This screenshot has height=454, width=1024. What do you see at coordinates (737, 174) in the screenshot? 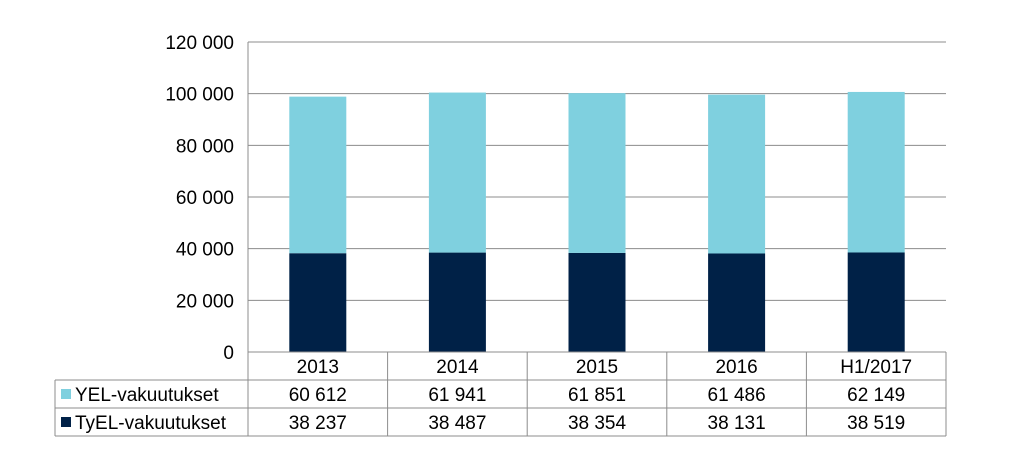
I see `bar-yel-vakuutukset-2016` at bounding box center [737, 174].